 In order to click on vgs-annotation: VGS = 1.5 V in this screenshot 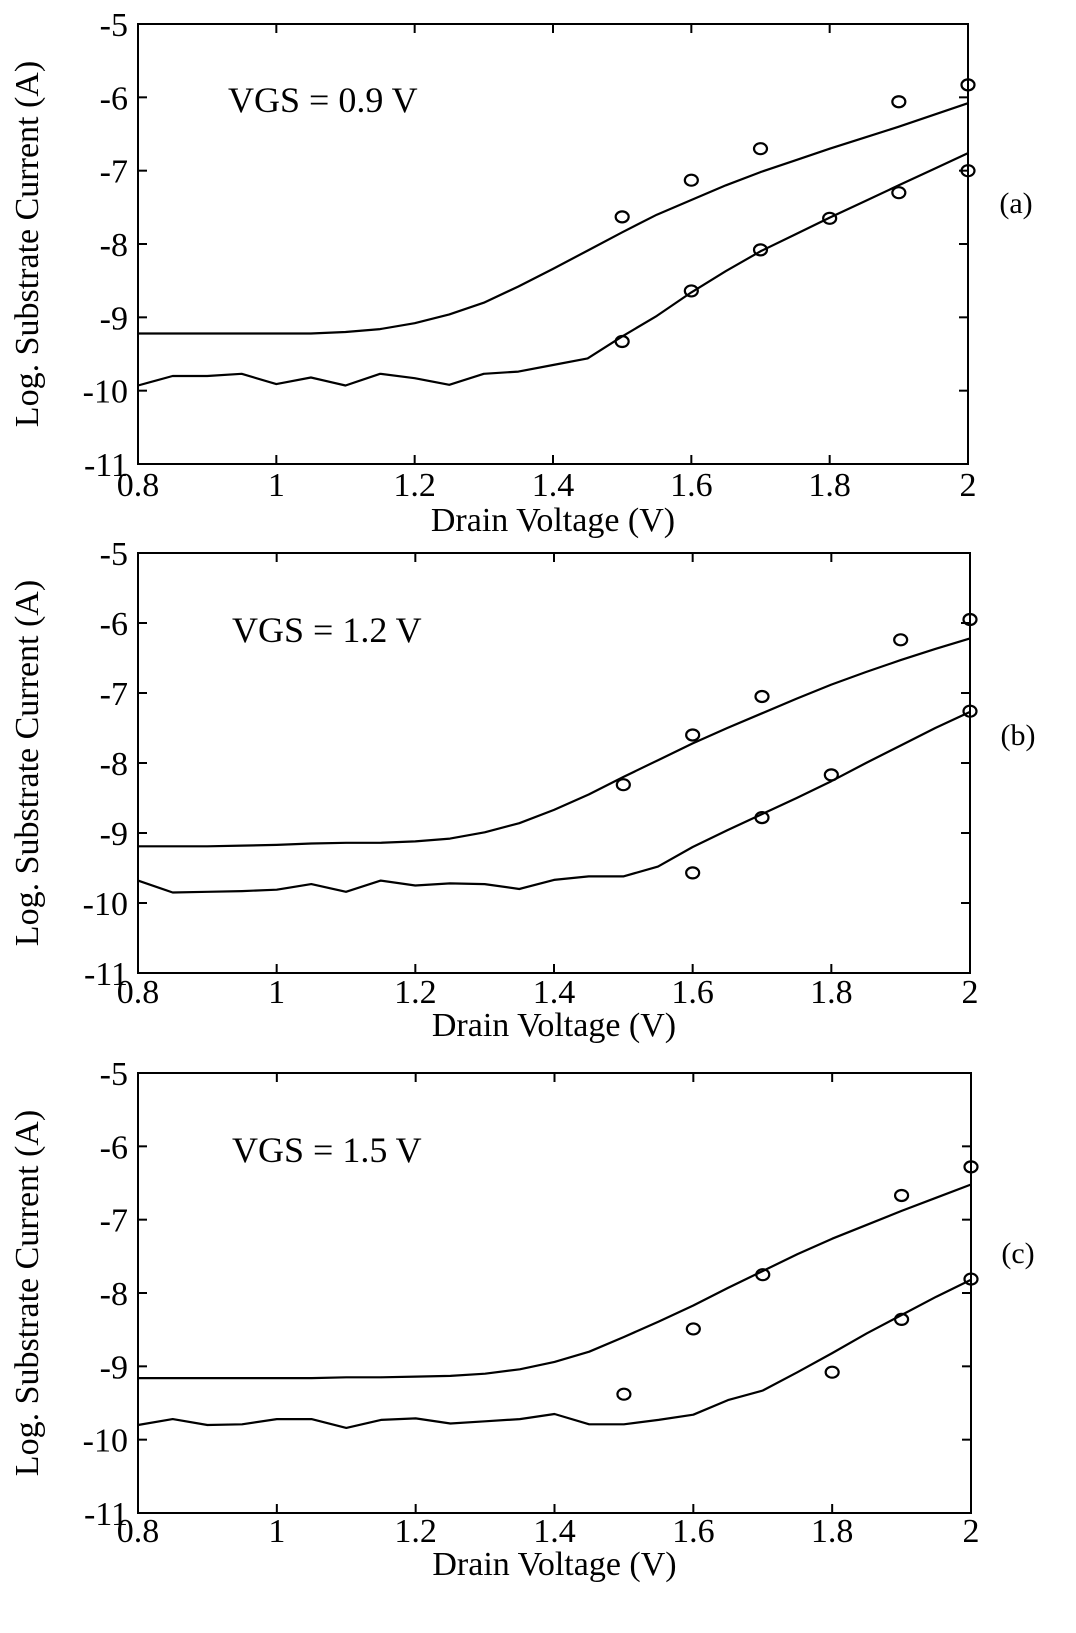, I will do `click(327, 1150)`.